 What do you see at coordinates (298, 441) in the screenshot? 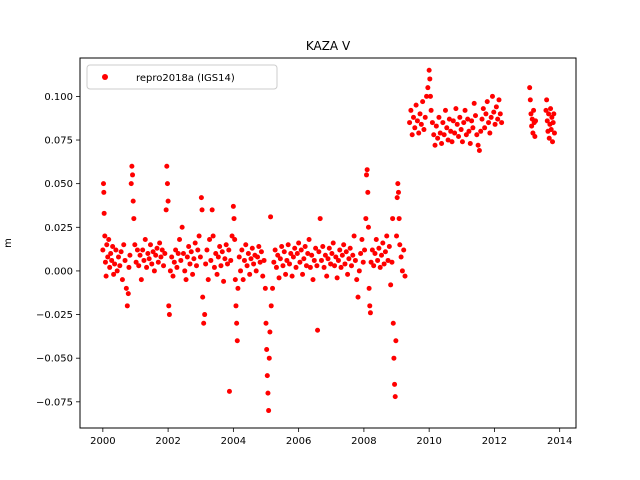
I see `x-tick-label: 2006` at bounding box center [298, 441].